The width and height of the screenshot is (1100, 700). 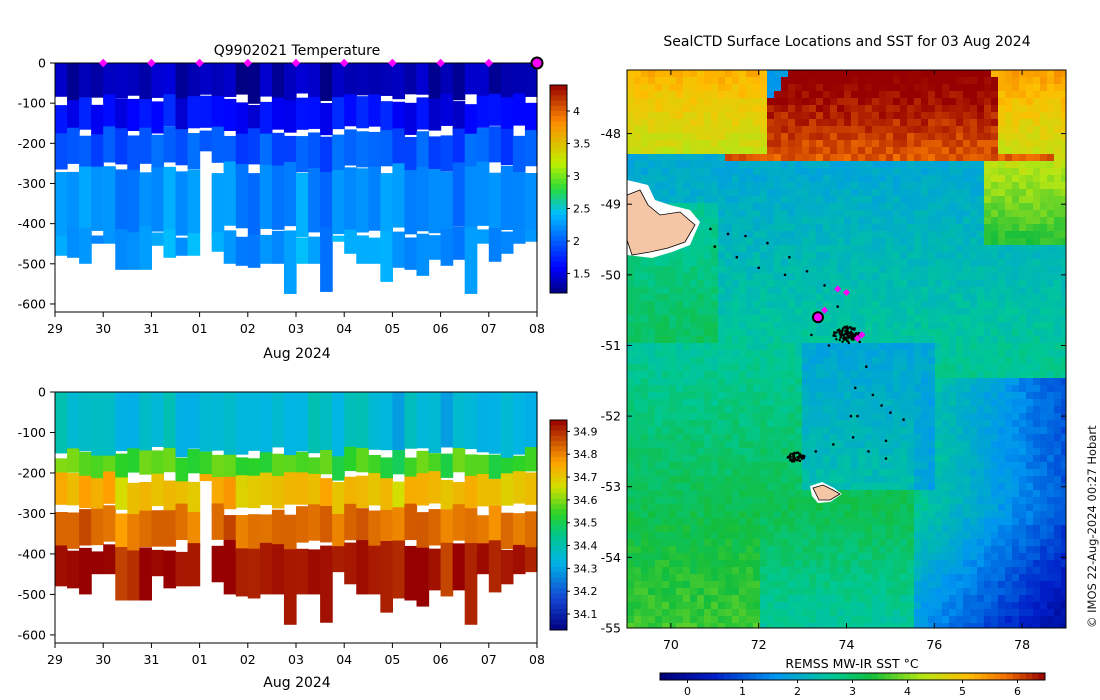 I want to click on x-tick-label: 31, so click(x=151, y=659).